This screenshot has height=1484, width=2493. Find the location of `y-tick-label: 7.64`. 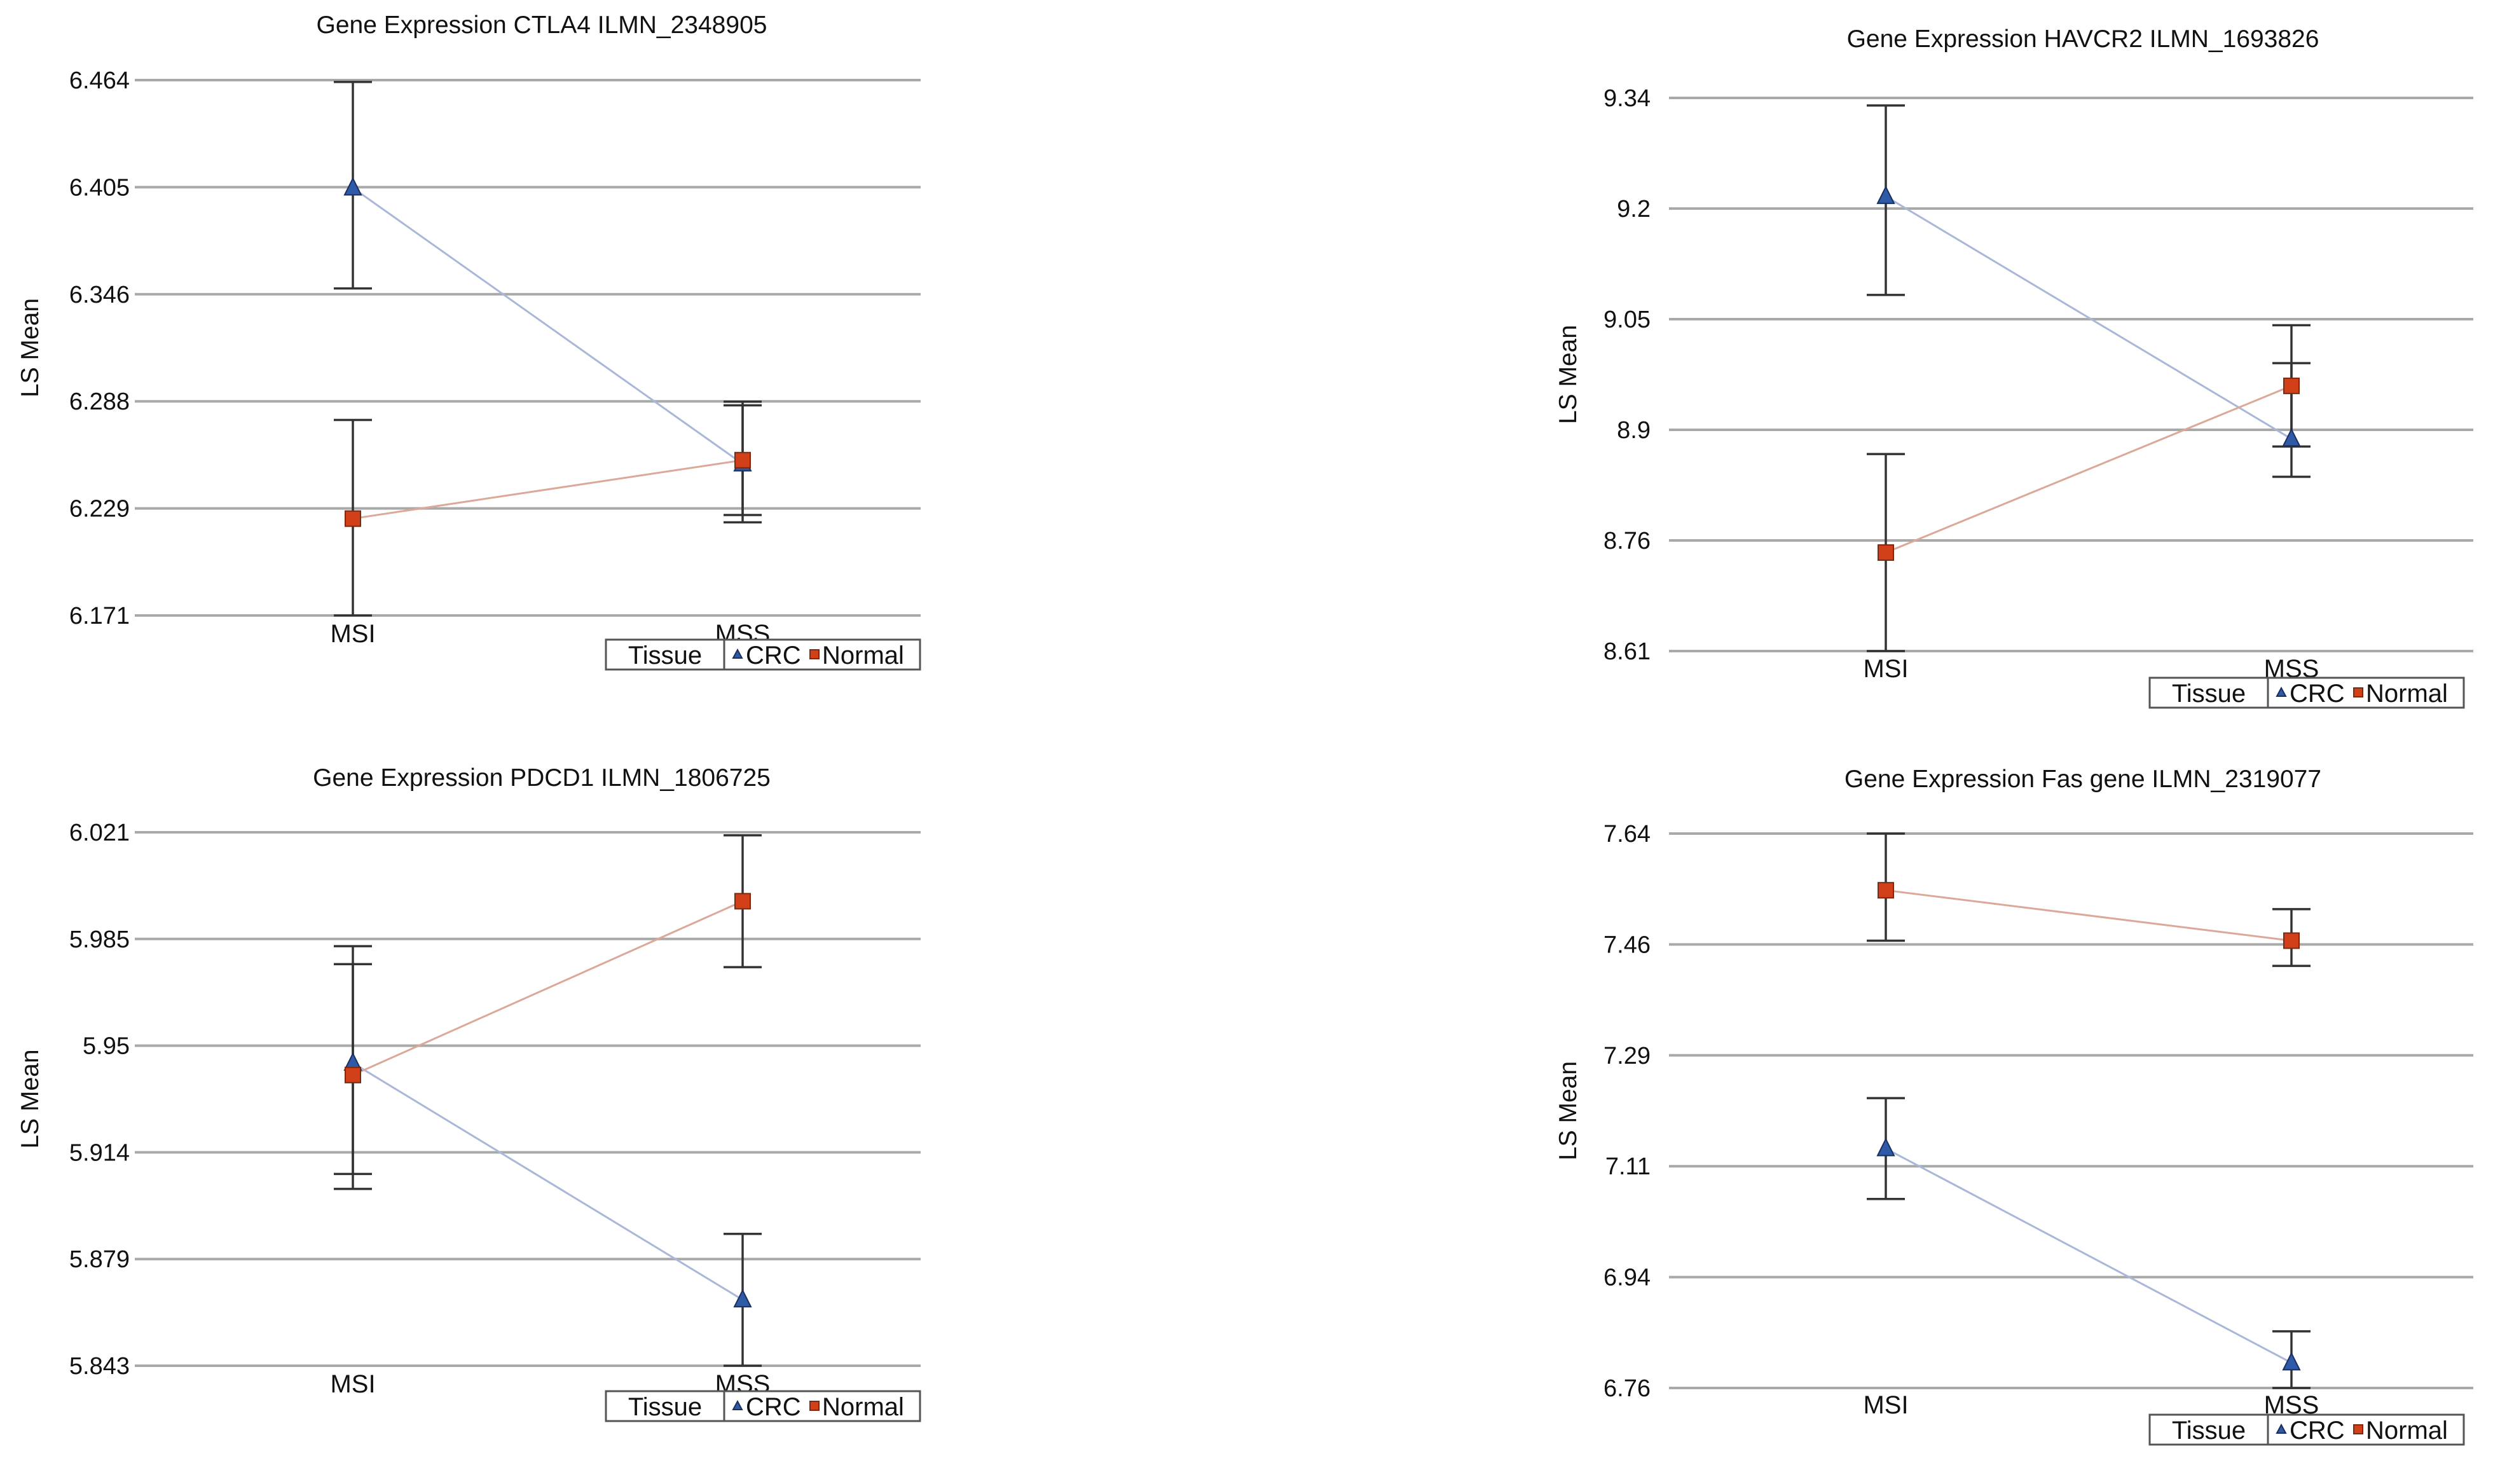

y-tick-label: 7.64 is located at coordinates (1627, 834).